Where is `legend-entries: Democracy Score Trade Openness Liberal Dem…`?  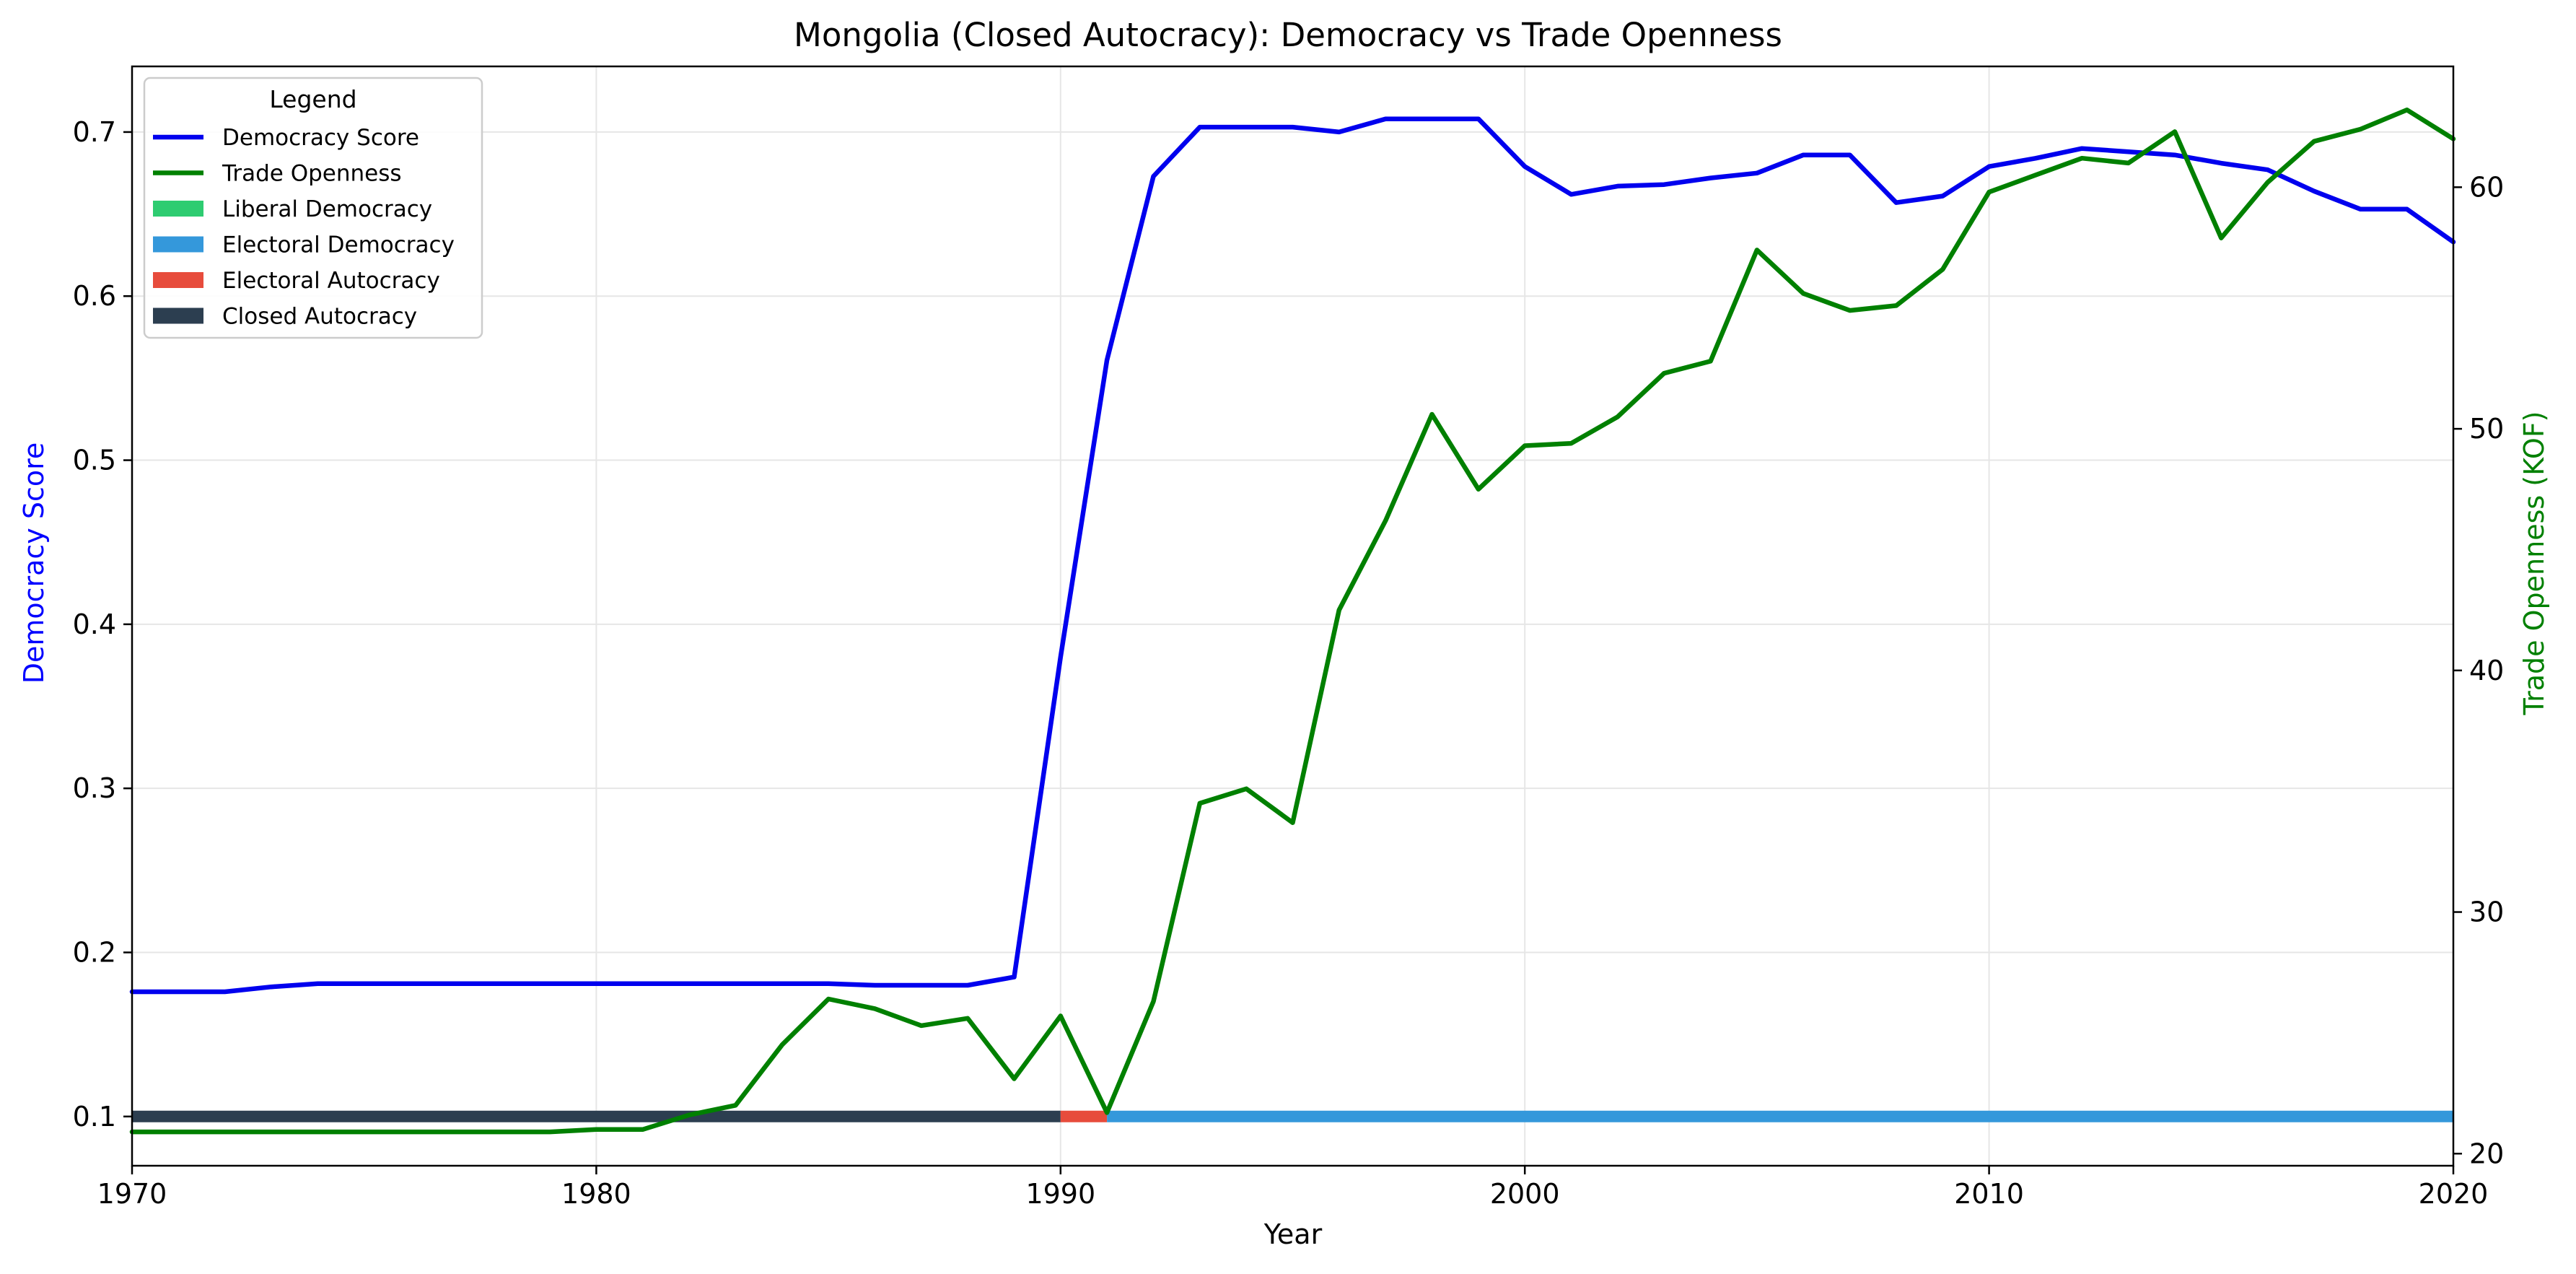 legend-entries: Democracy Score Trade Openness Liberal Dem… is located at coordinates (304, 228).